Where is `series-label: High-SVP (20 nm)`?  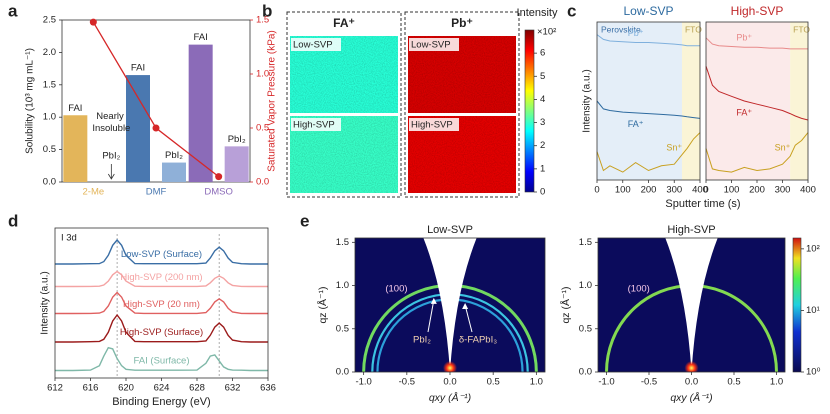
series-label: High-SVP (20 nm) is located at coordinates (161, 304).